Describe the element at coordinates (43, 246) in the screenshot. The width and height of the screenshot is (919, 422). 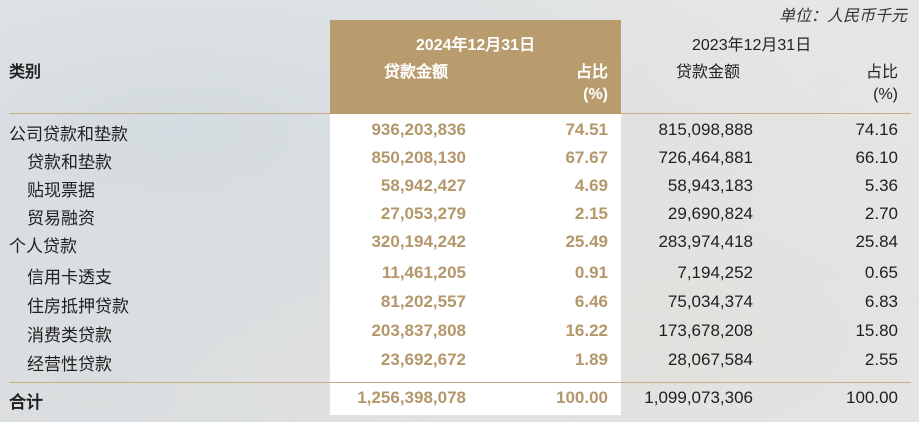
I see `row-category: 个人贷款` at that location.